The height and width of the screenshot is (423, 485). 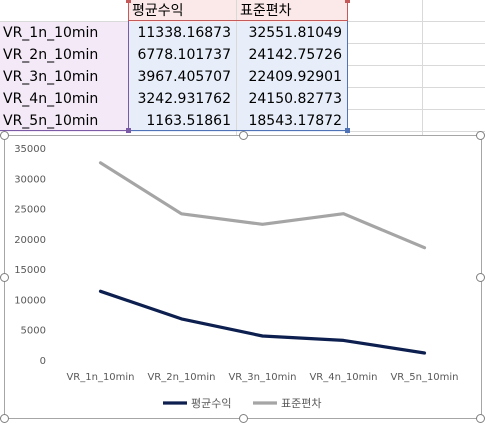 I want to click on values-range-outline, so click(x=238, y=76).